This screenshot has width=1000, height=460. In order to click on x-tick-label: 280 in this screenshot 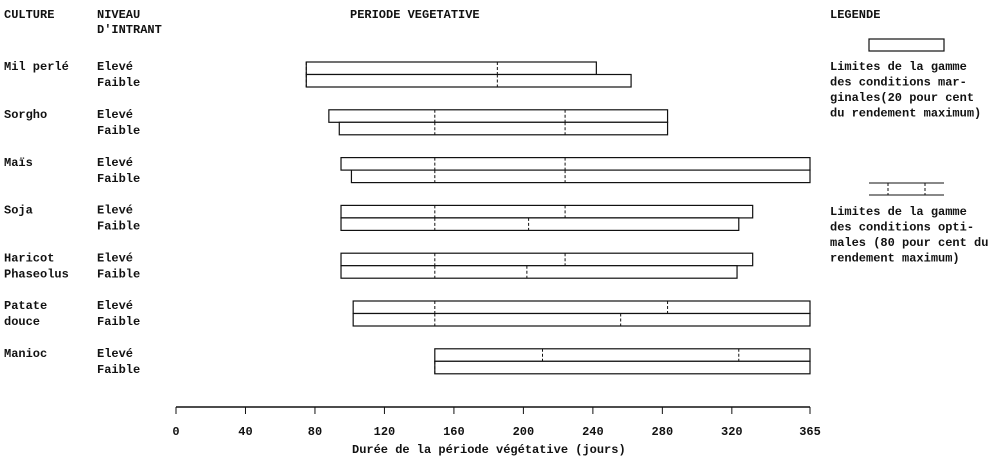, I will do `click(663, 432)`.